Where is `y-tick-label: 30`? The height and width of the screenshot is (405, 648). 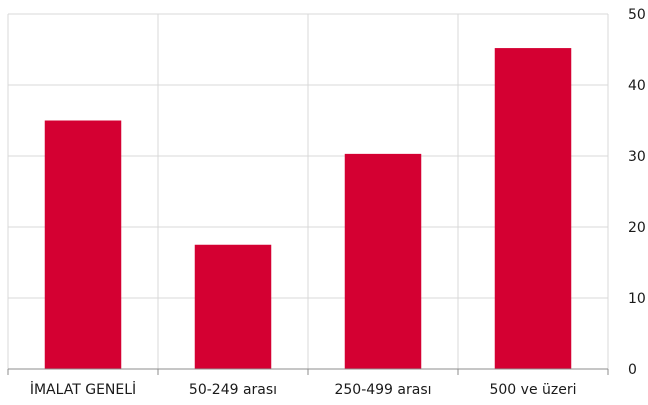 y-tick-label: 30 is located at coordinates (637, 157).